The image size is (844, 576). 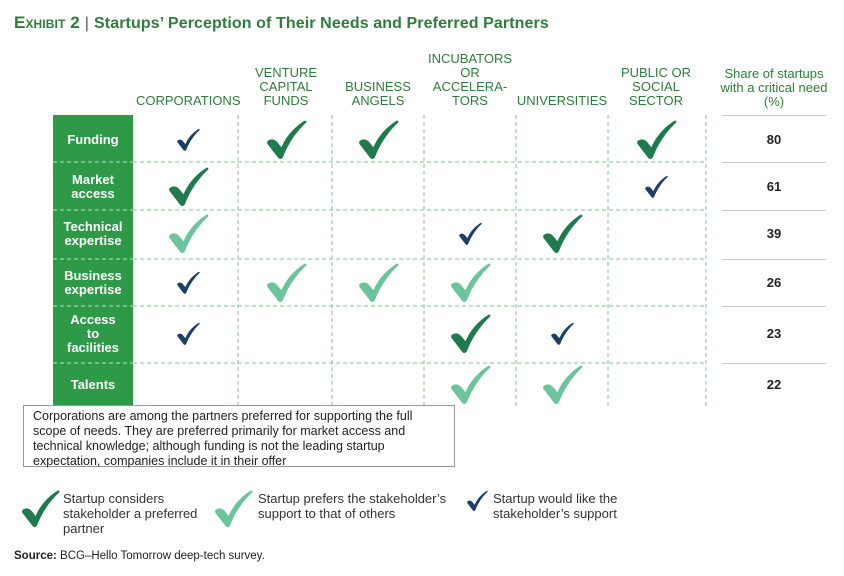 What do you see at coordinates (774, 333) in the screenshot?
I see `share-value: 23` at bounding box center [774, 333].